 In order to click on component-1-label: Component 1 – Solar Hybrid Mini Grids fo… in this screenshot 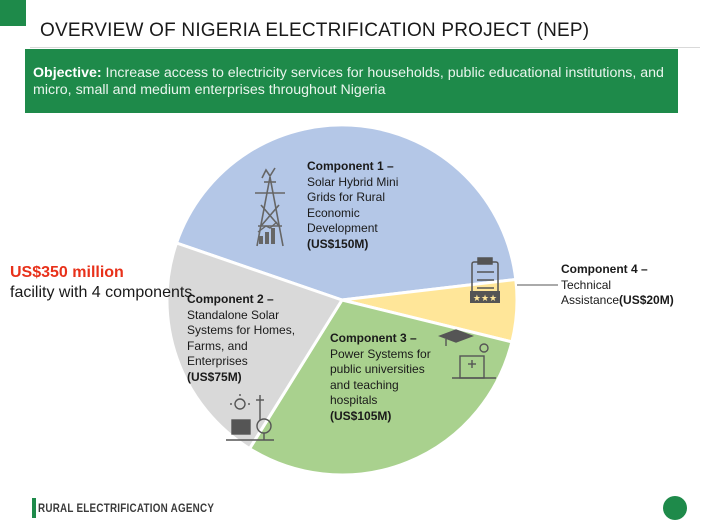, I will do `click(367, 205)`.